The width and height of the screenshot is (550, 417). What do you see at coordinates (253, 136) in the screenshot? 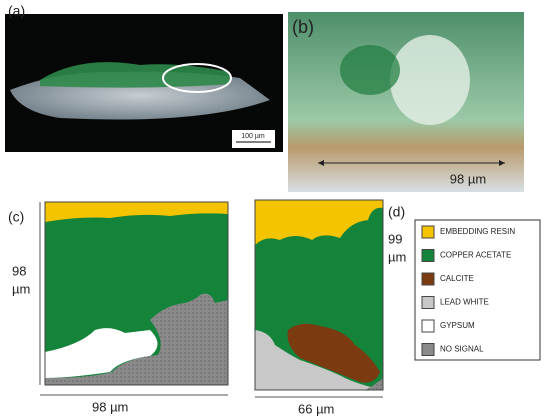
I see `scale-bar-label: 100 µm` at bounding box center [253, 136].